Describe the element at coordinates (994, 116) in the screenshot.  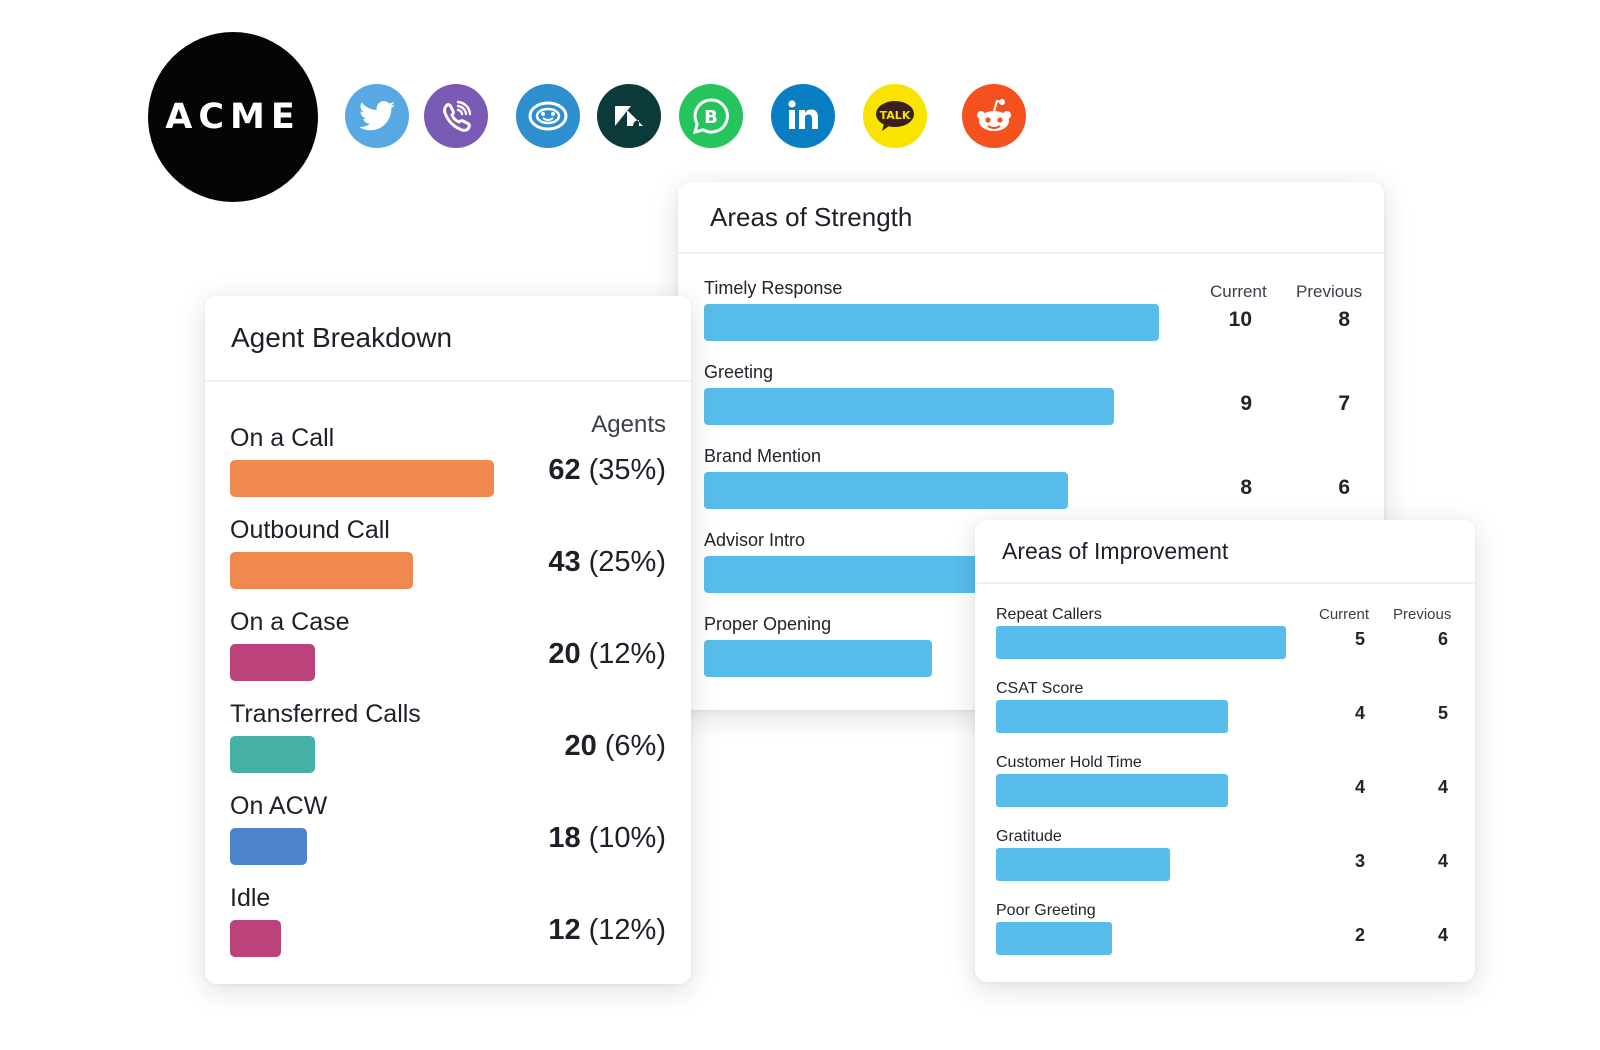
I see `reddit-icon` at that location.